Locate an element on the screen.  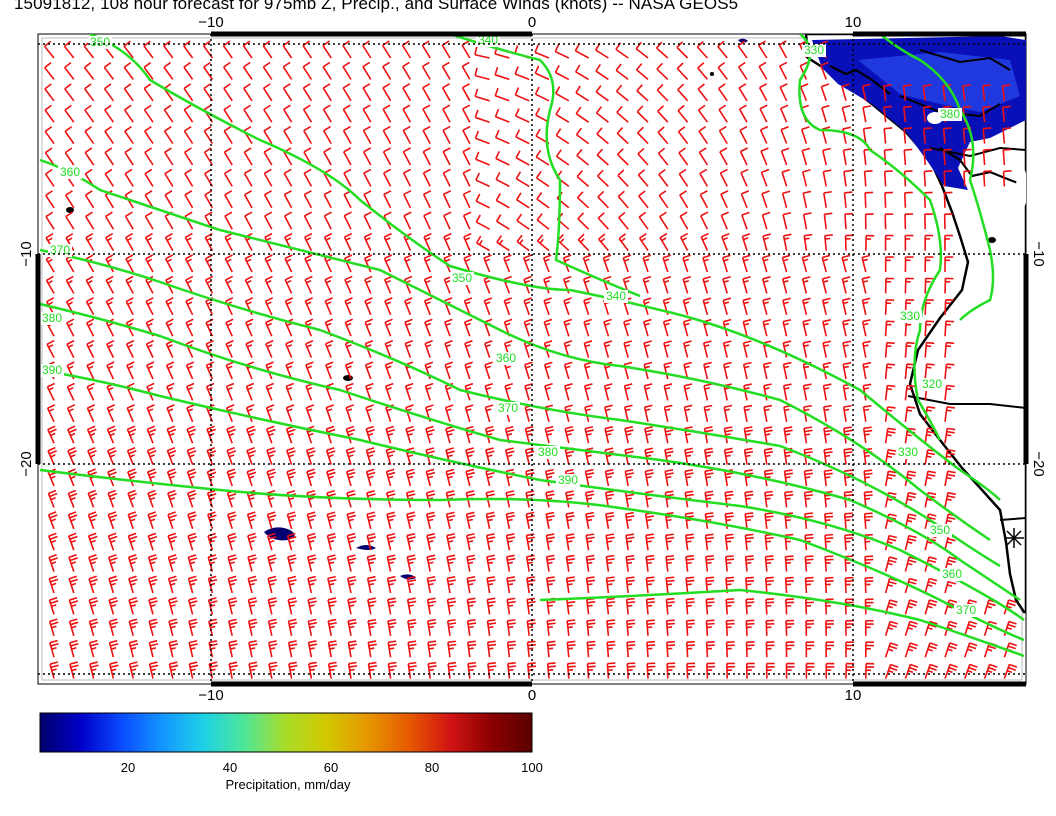
station-marker is located at coordinates (1014, 538).